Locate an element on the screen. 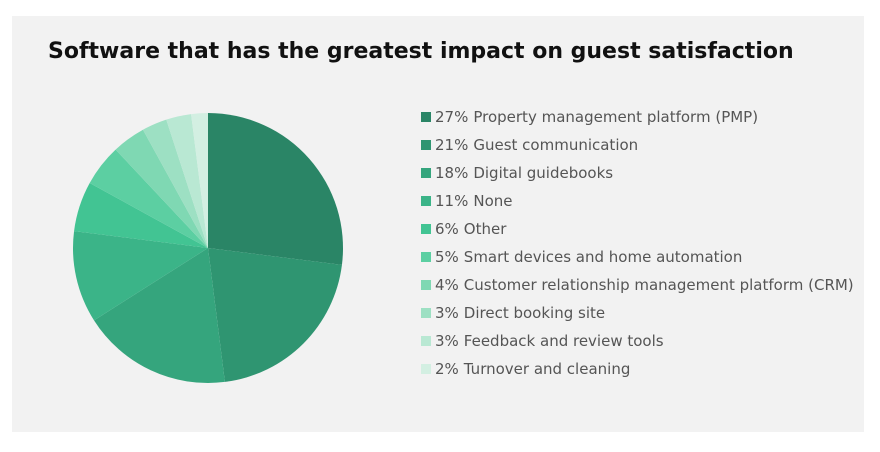 The width and height of the screenshot is (880, 452). legend-label: Turnover and cleaning is located at coordinates (547, 369).